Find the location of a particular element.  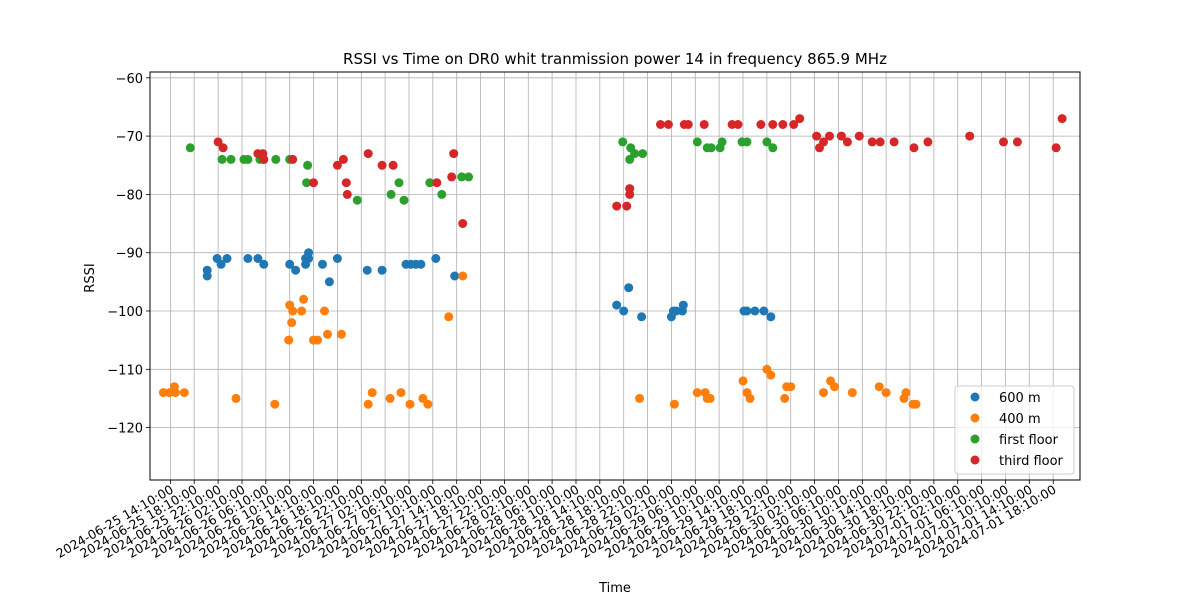

series-600-m is located at coordinates (489, 285).